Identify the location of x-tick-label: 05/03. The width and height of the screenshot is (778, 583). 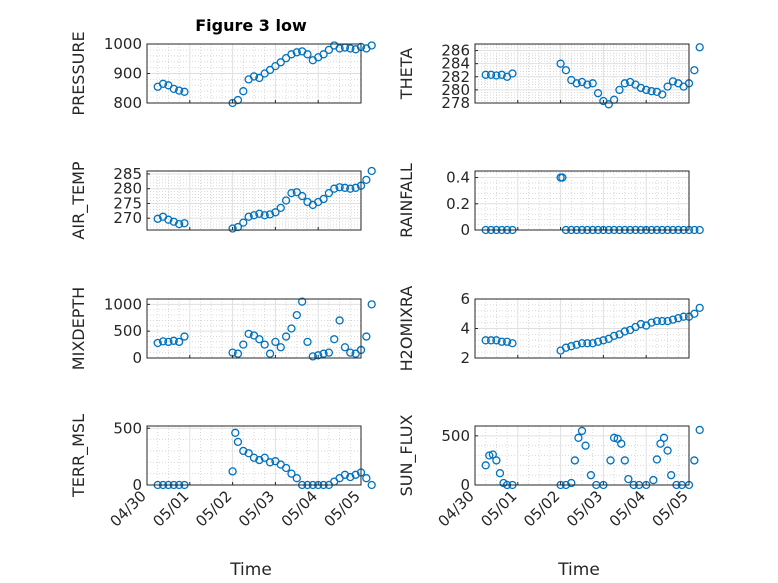
(584, 508).